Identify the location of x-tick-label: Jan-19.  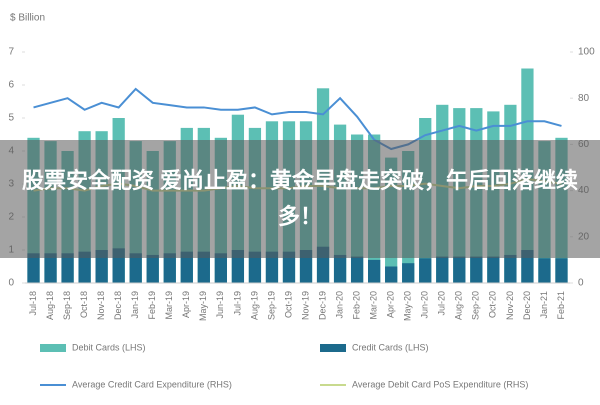
(135, 305).